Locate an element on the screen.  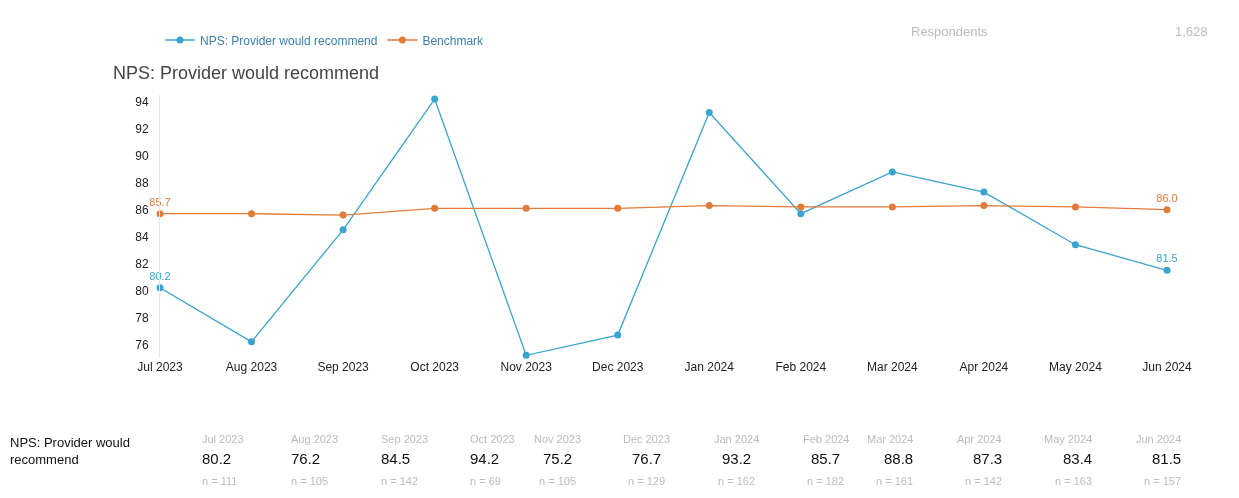
x-tick-label: Jan 2024 is located at coordinates (709, 367).